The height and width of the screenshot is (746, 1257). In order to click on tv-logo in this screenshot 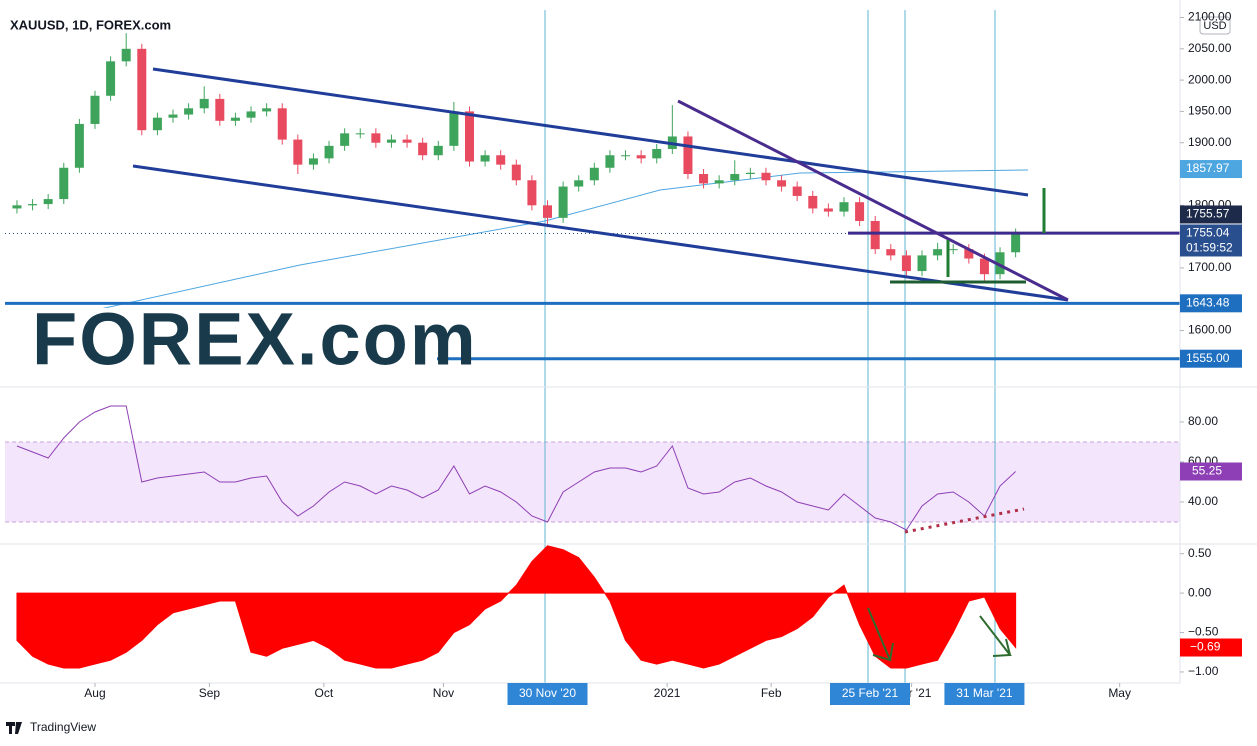, I will do `click(14, 728)`.